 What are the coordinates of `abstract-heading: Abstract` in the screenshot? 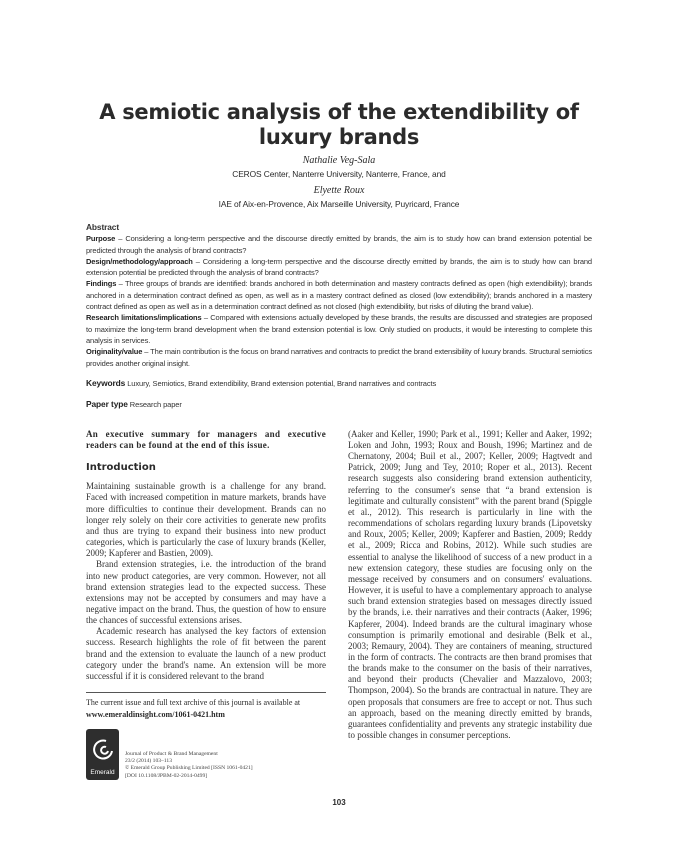 It's located at (103, 227).